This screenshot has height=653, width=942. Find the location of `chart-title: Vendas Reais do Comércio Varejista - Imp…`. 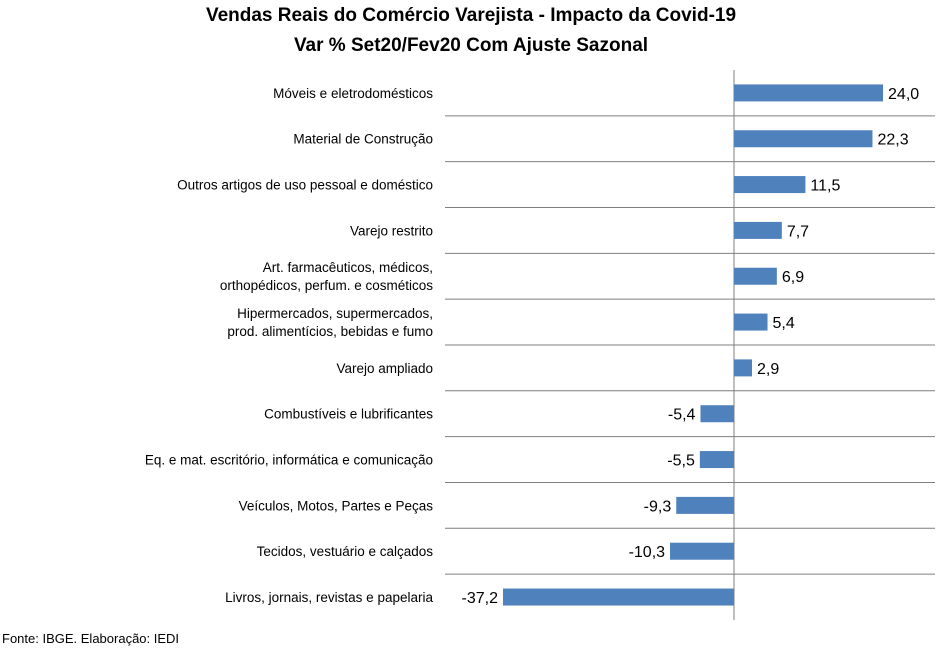

chart-title: Vendas Reais do Comércio Varejista - Imp… is located at coordinates (471, 15).